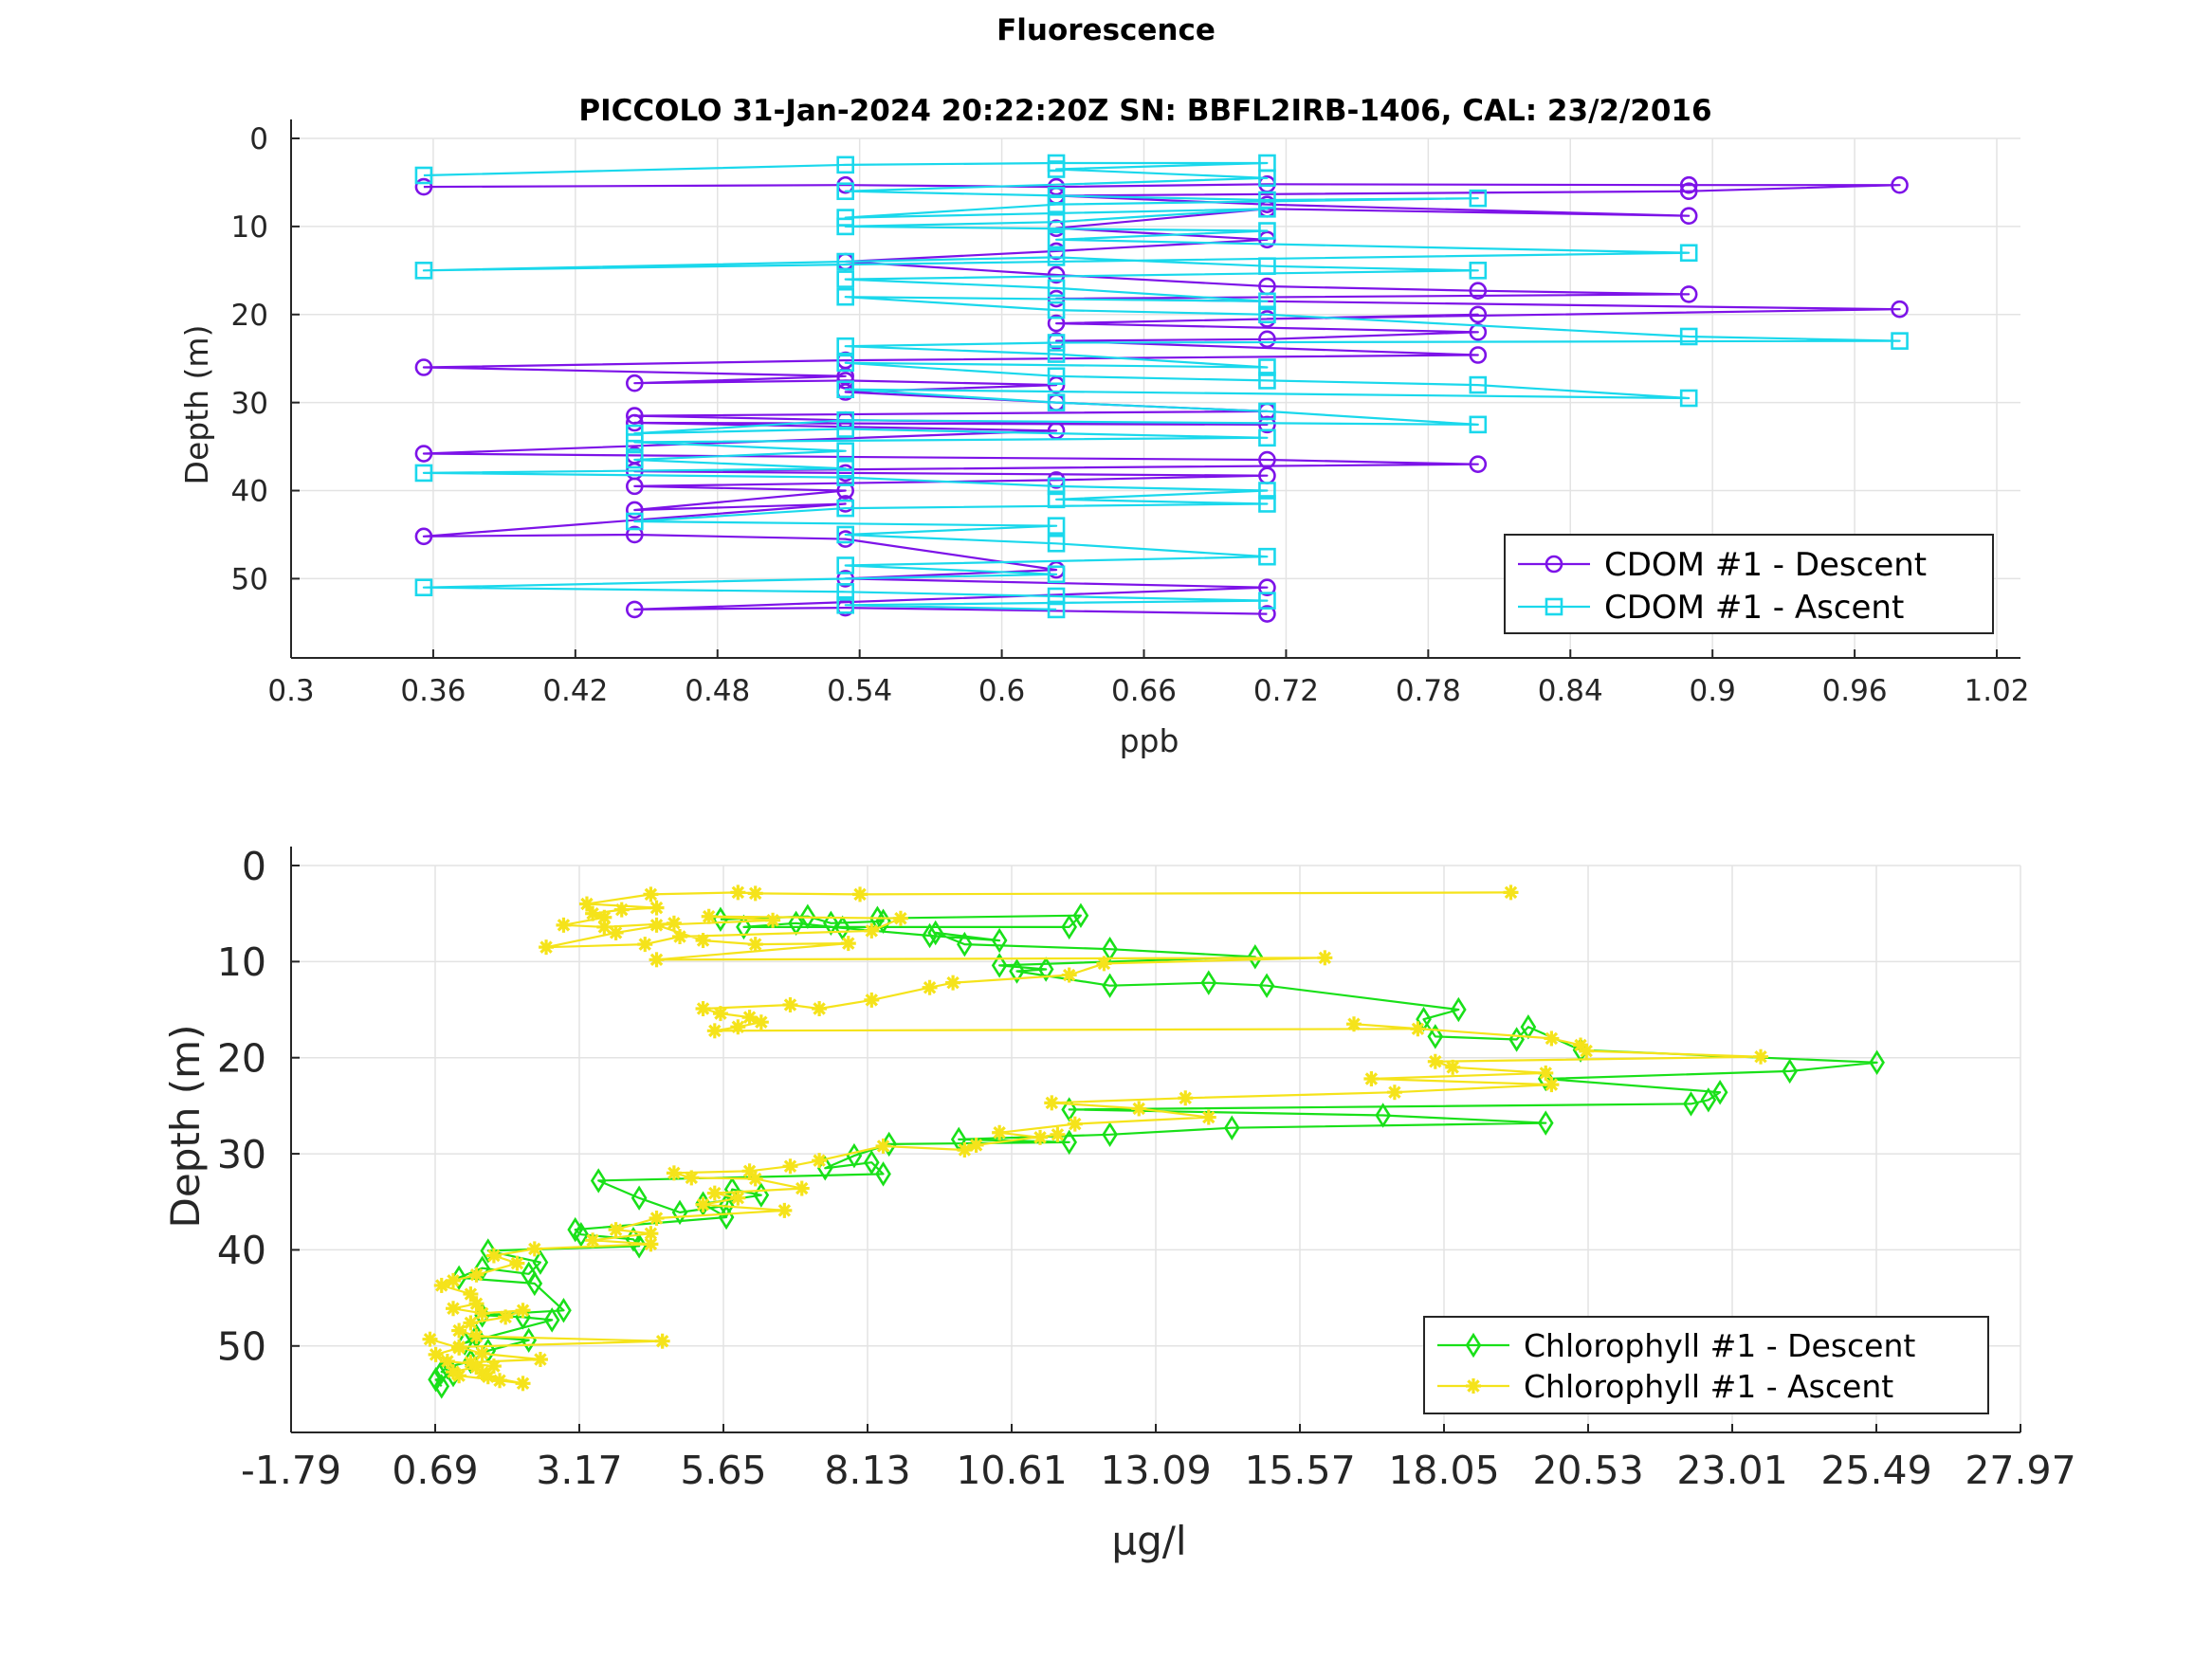 The height and width of the screenshot is (1659, 2212). What do you see at coordinates (1713, 691) in the screenshot?
I see `x-tick-label: 0.9` at bounding box center [1713, 691].